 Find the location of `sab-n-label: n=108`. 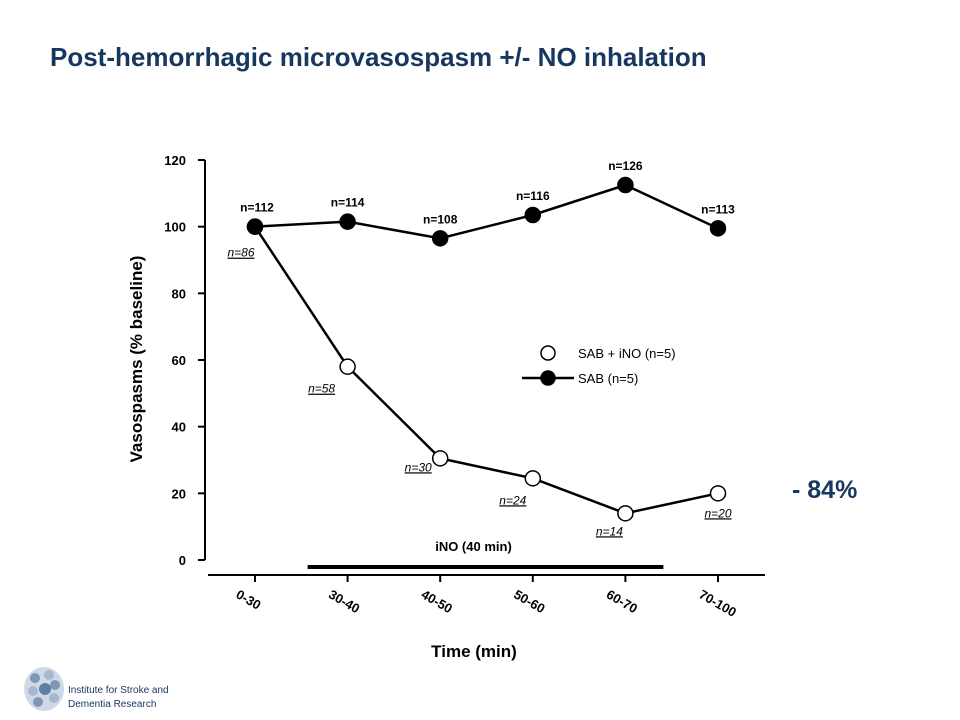

sab-n-label: n=108 is located at coordinates (440, 219).